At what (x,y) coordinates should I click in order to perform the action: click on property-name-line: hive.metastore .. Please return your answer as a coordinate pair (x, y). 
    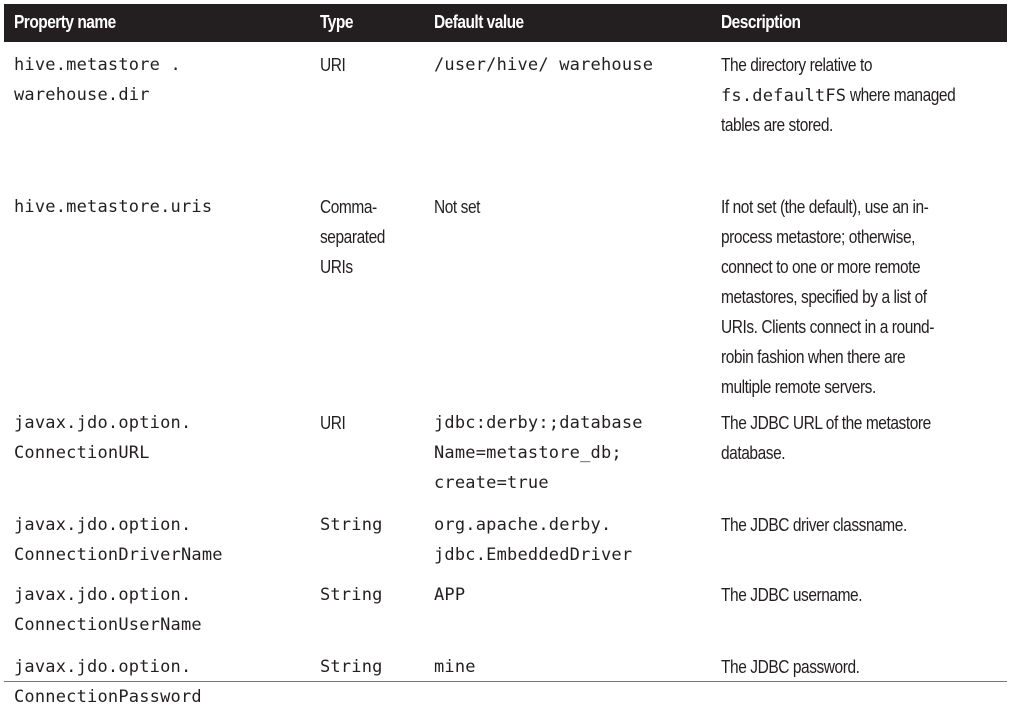
    Looking at the image, I should click on (97, 65).